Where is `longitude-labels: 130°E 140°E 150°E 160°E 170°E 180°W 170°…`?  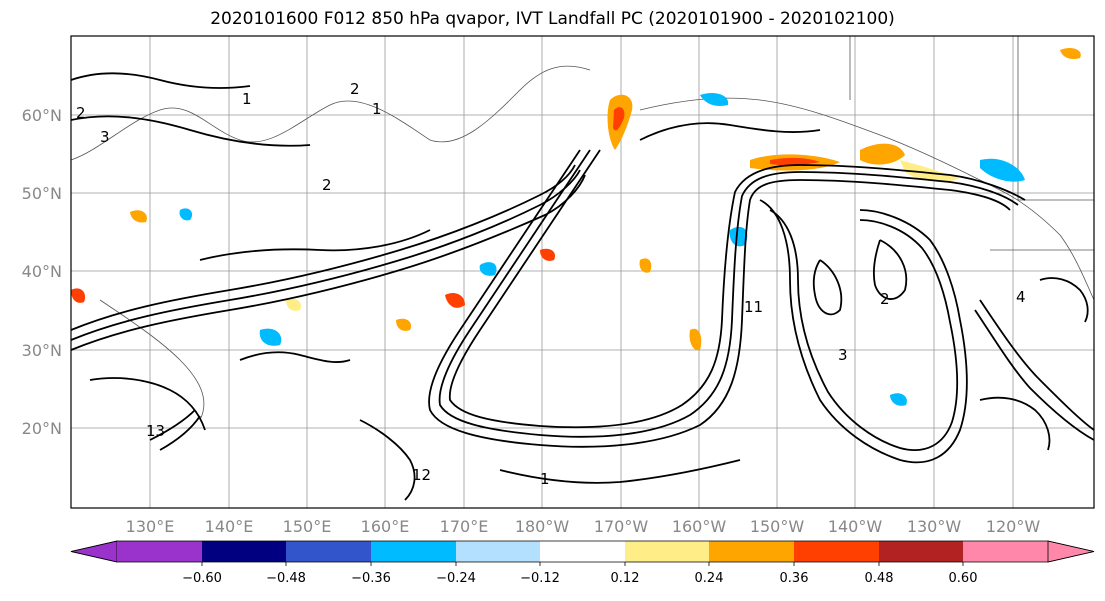
longitude-labels: 130°E 140°E 150°E 160°E 170°E 180°W 170°… is located at coordinates (583, 526).